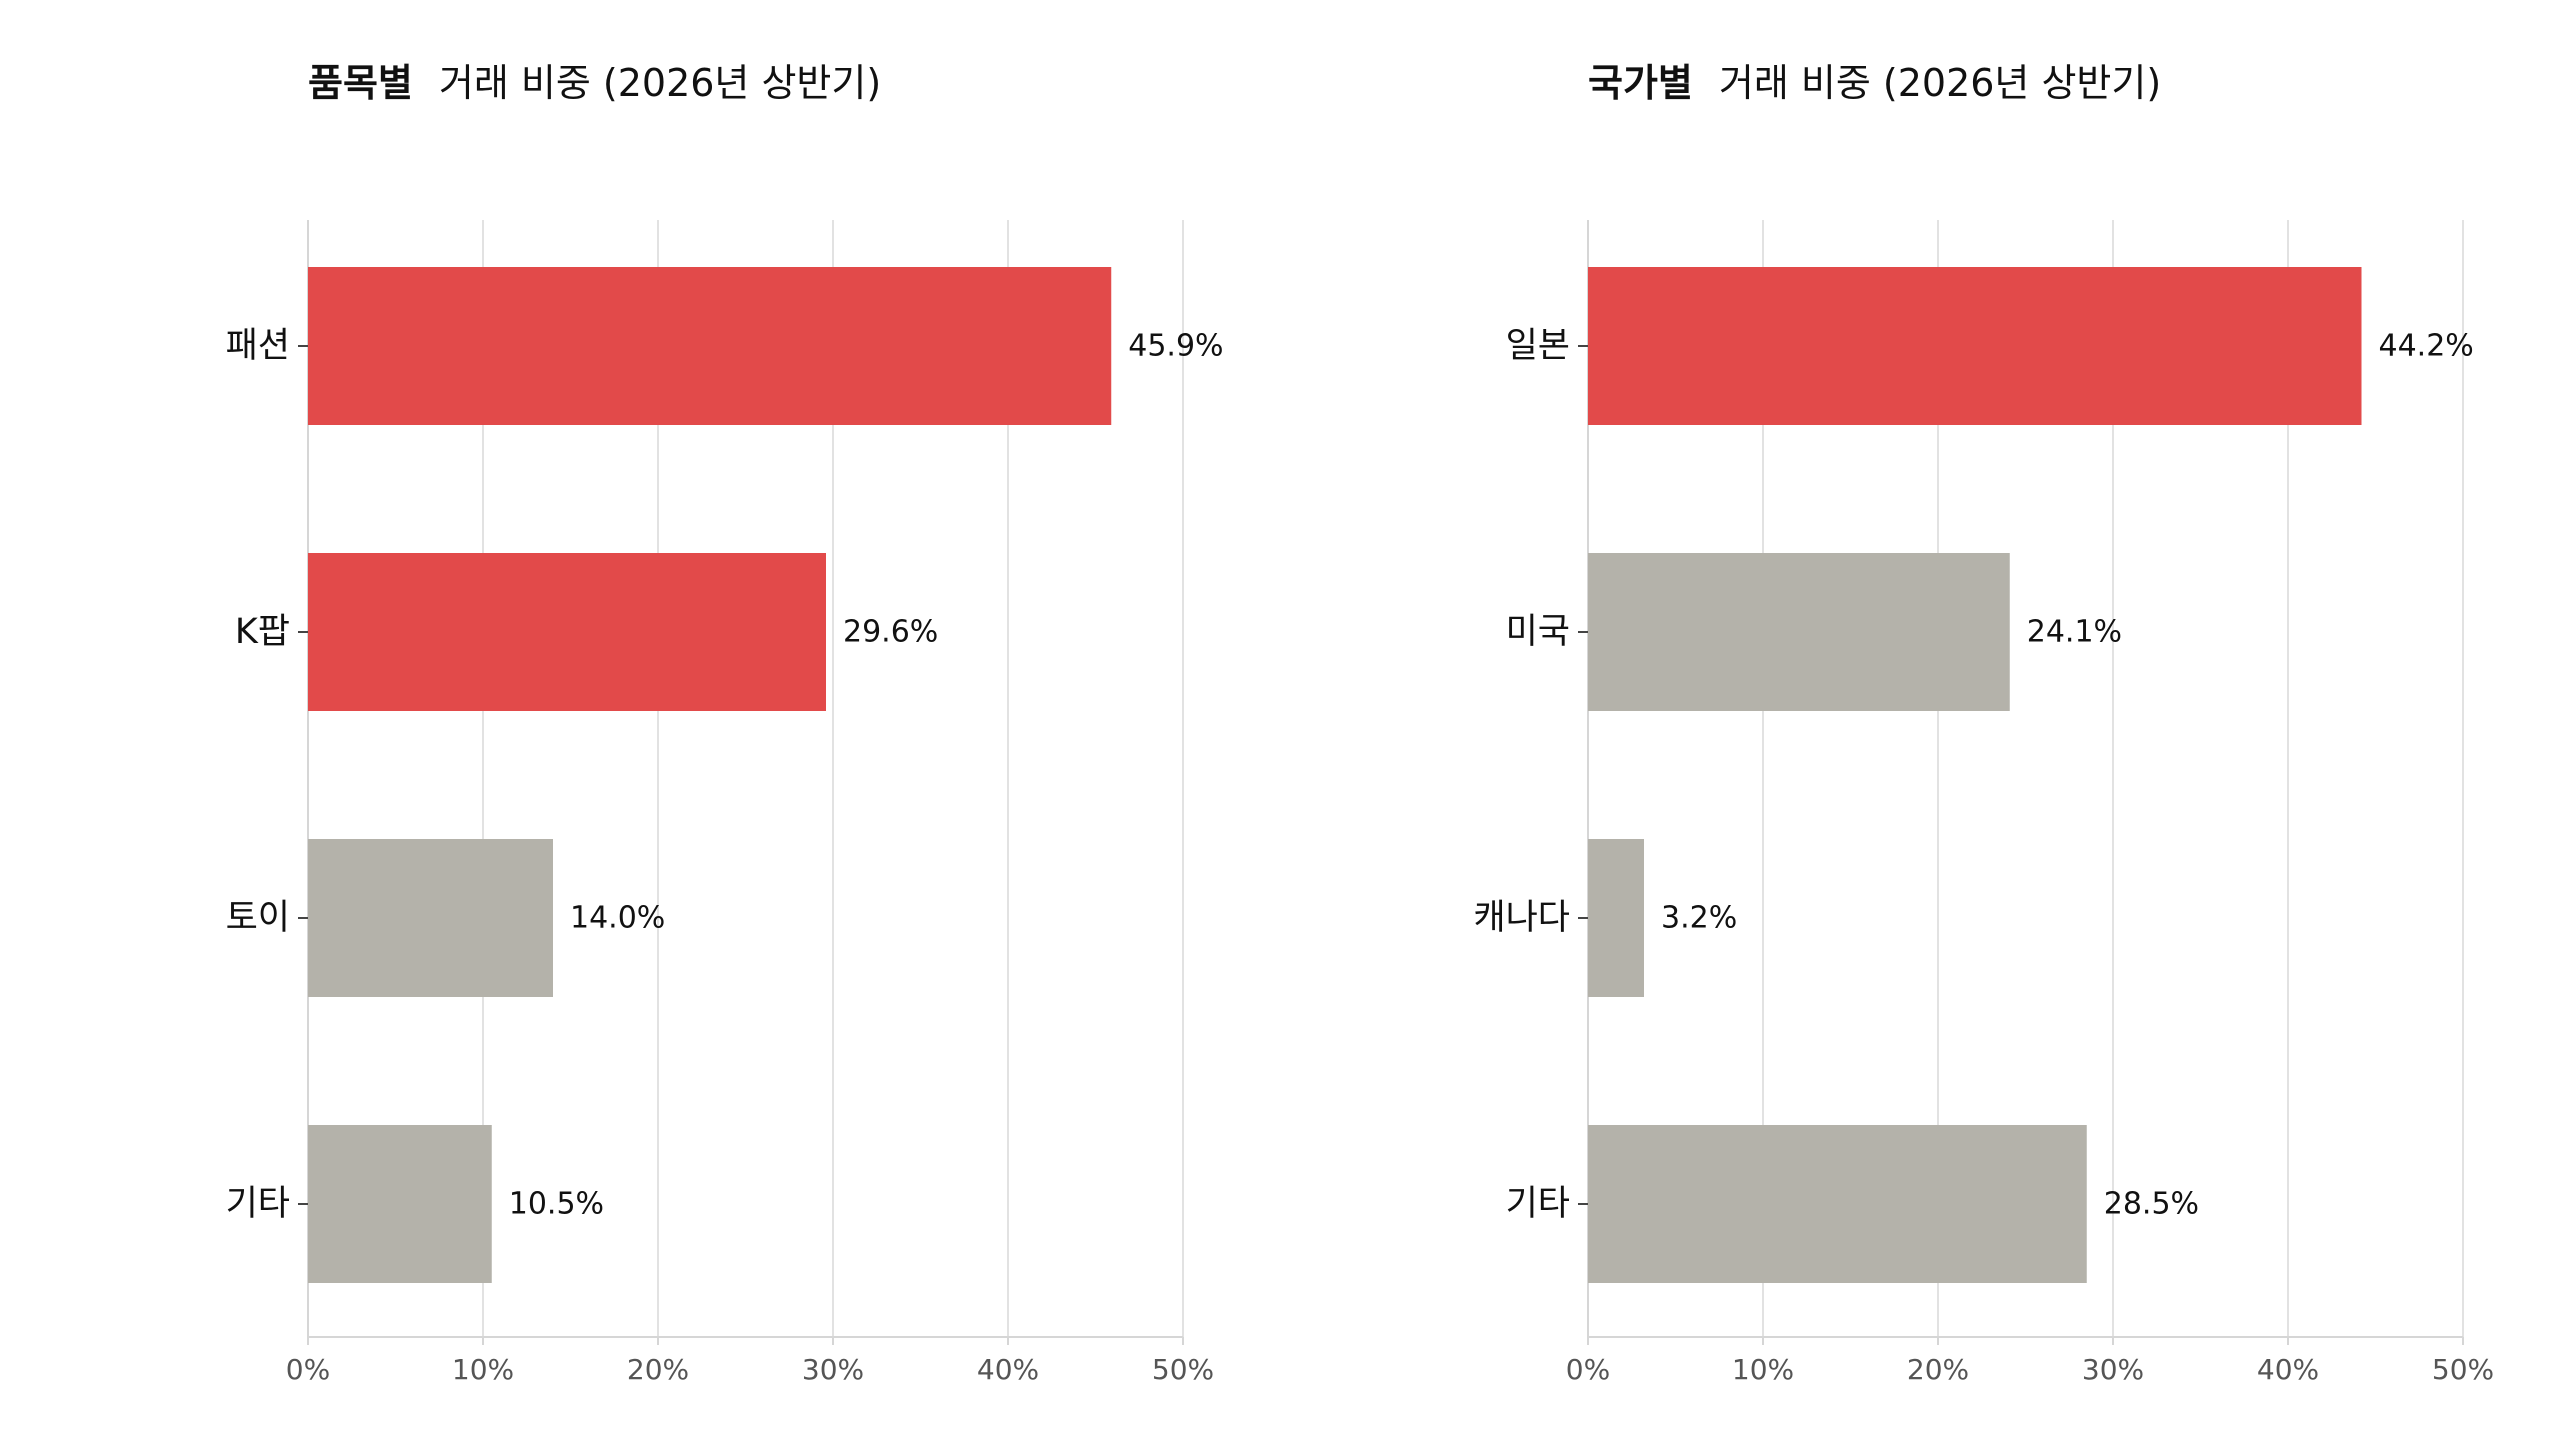 The width and height of the screenshot is (2560, 1440). Describe the element at coordinates (890, 632) in the screenshot. I see `value-label: 29.6%` at that location.